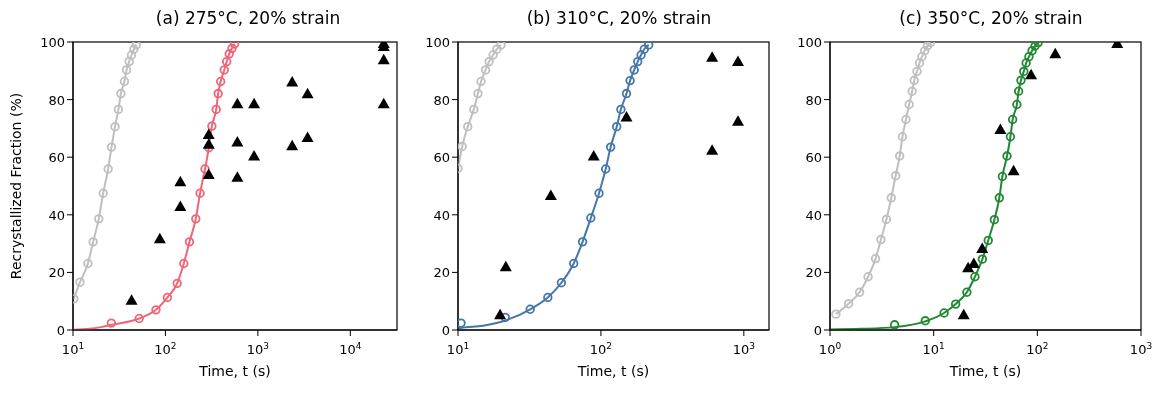 Image resolution: width=1154 pixels, height=402 pixels. I want to click on x-tick-label: 10$^{4}$, so click(350, 349).